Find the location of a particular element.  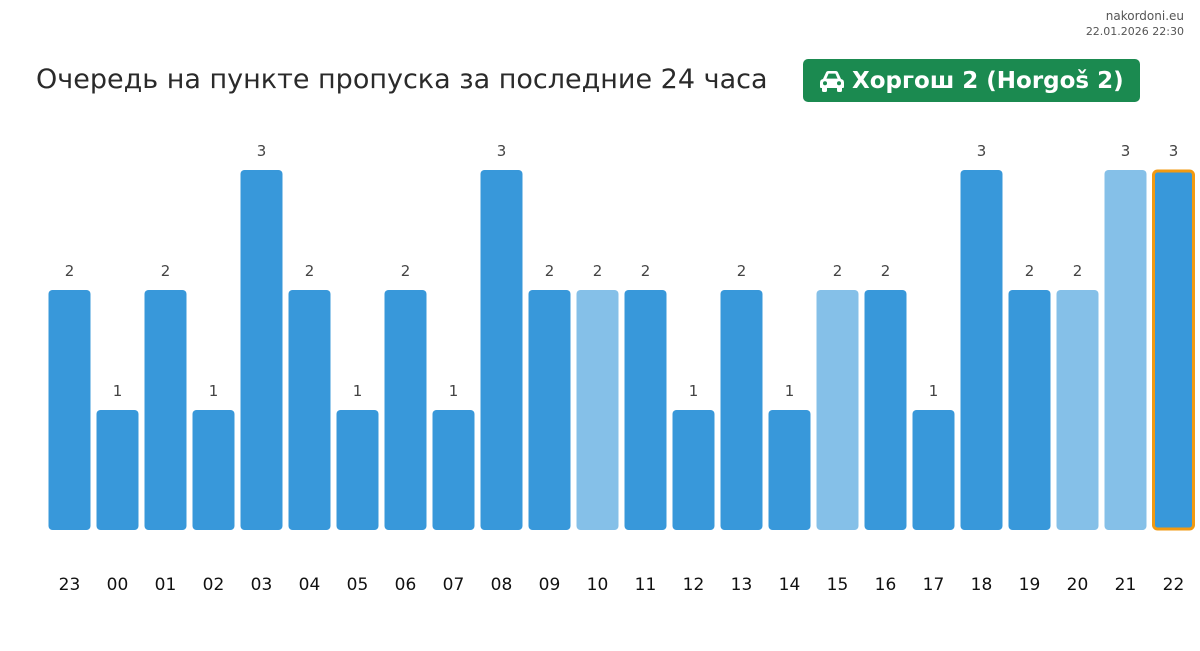

x-tick-00: 00 is located at coordinates (118, 585).